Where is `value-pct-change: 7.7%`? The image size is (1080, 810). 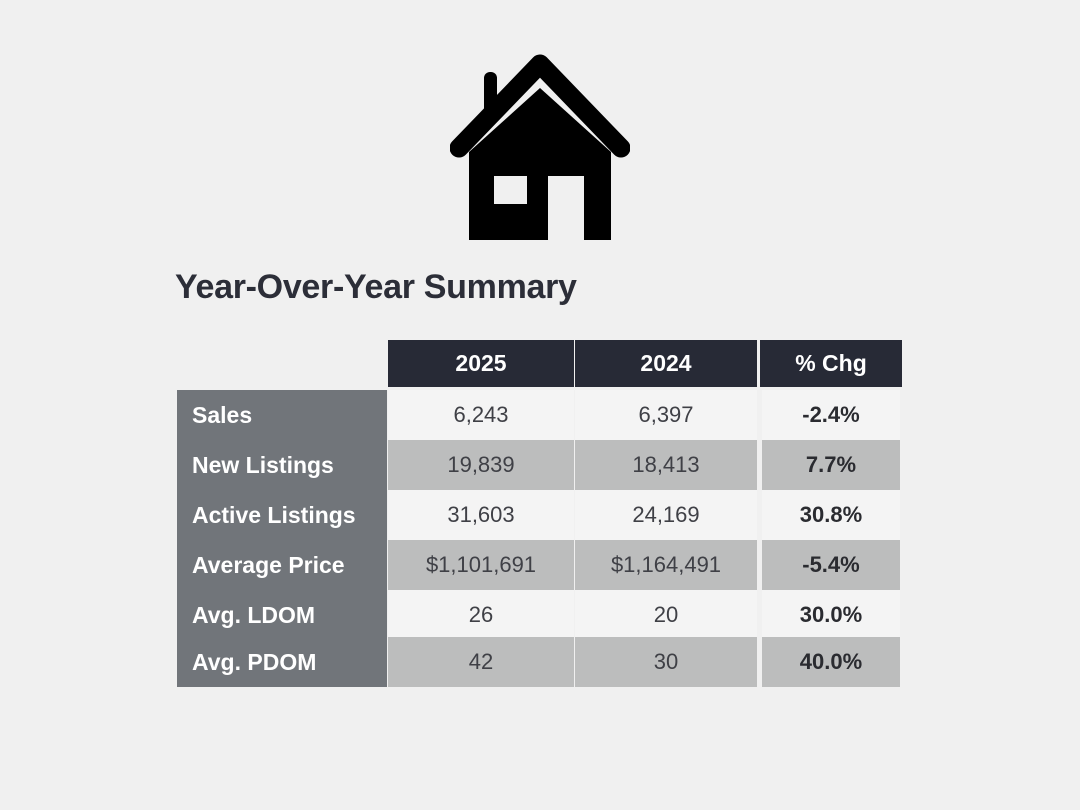 value-pct-change: 7.7% is located at coordinates (831, 465).